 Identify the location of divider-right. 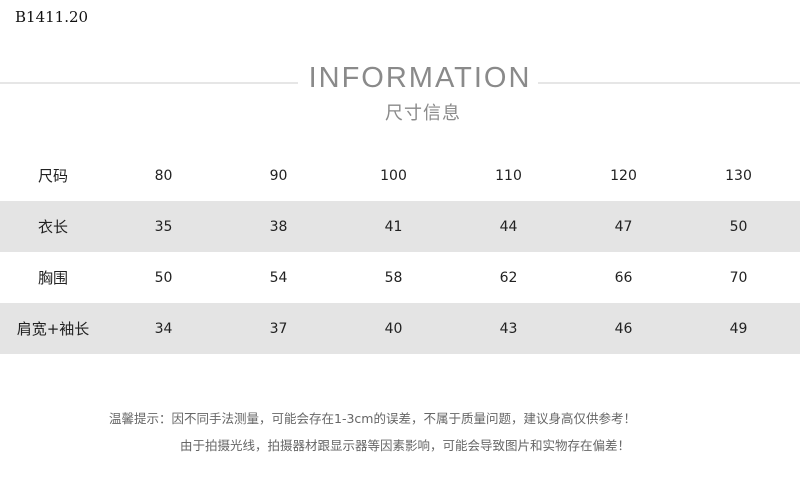
(669, 83).